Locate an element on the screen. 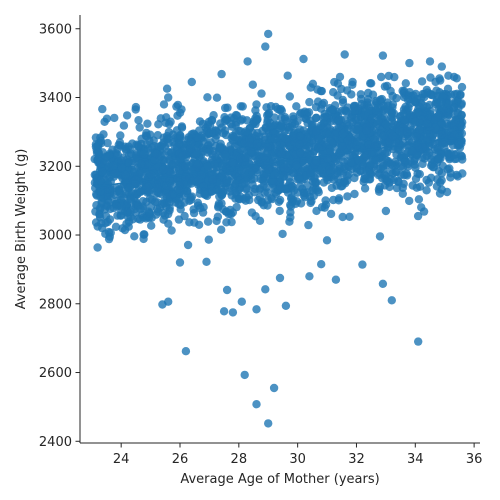  x-tick-label: 30 is located at coordinates (297, 459).